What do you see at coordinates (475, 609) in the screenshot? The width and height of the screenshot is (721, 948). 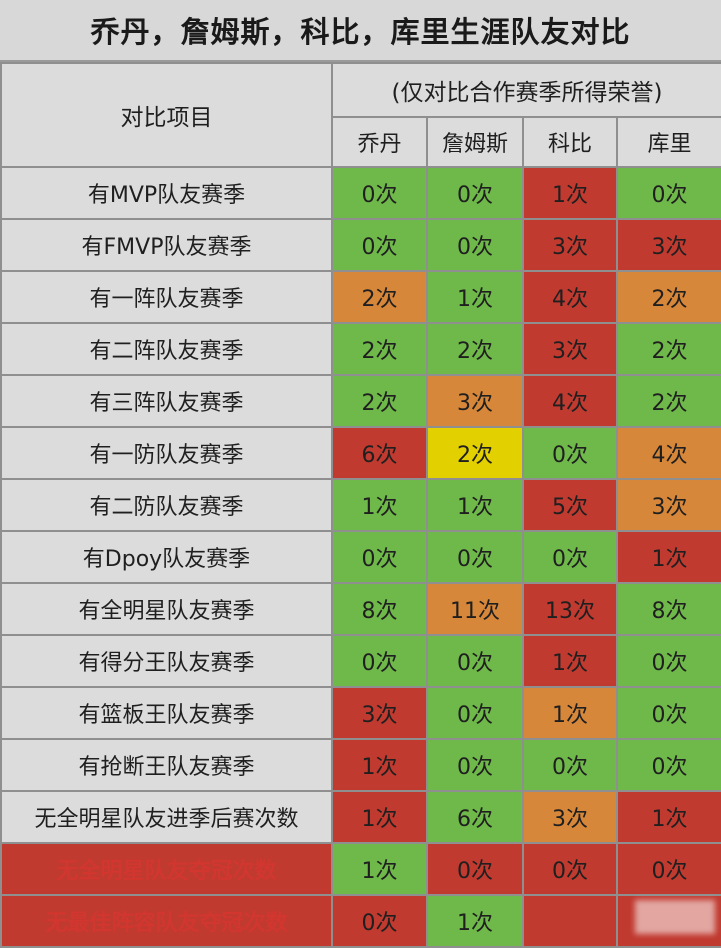 I see `value-cell: 11次` at bounding box center [475, 609].